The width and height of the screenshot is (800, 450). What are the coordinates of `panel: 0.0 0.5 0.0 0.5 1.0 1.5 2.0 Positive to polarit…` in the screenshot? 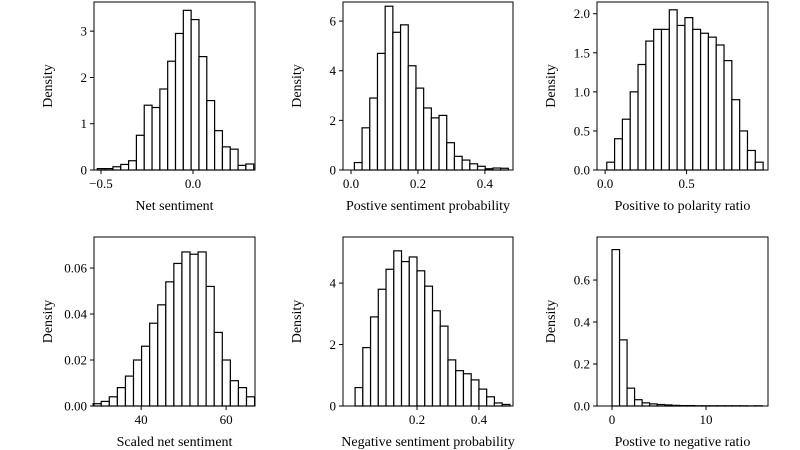 It's located at (656, 107).